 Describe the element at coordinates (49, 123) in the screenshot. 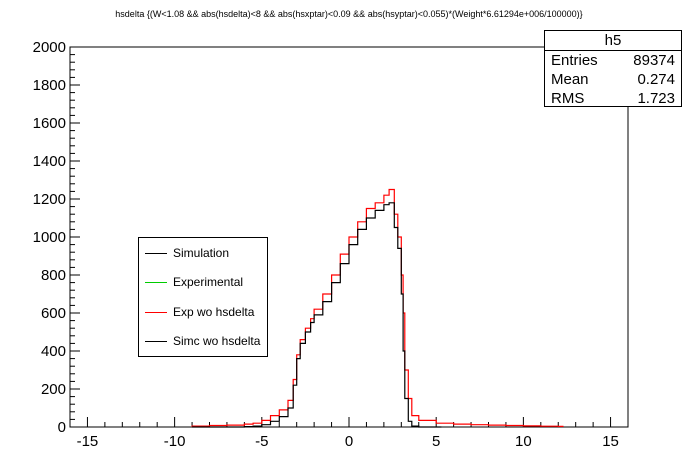

I see `y-tick-label: 1600` at that location.